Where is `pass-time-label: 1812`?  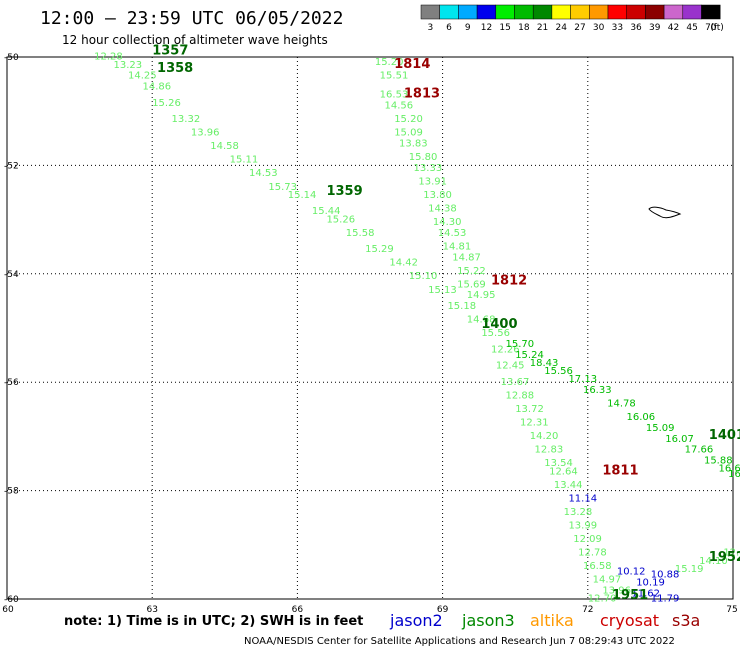 pass-time-label: 1812 is located at coordinates (509, 281).